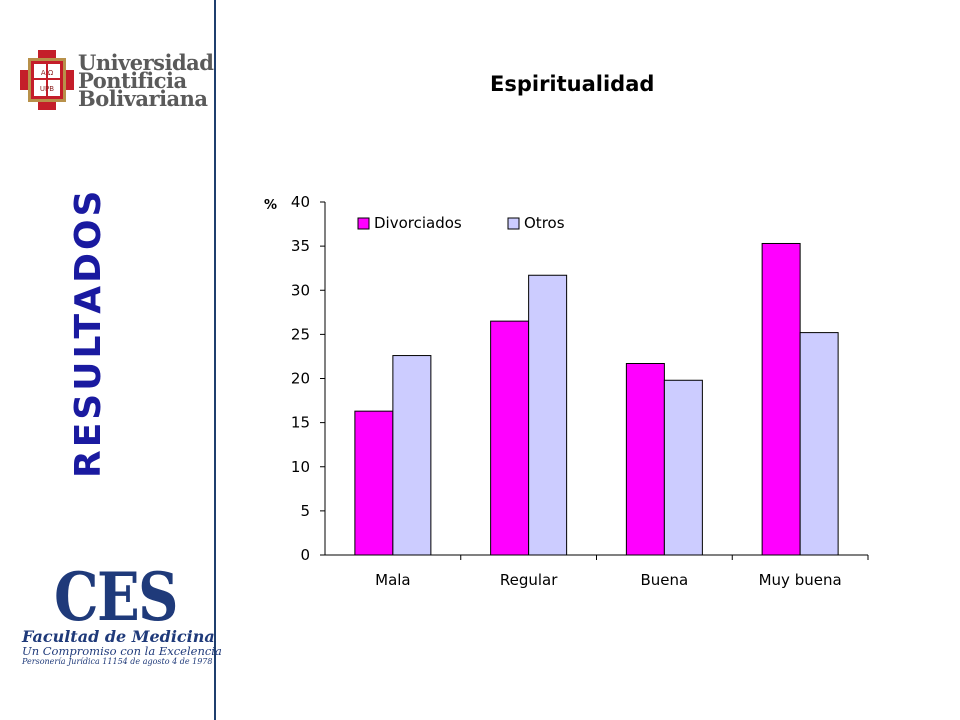 The image size is (960, 720). I want to click on legend-label-divorciados: Divorciados, so click(418, 223).